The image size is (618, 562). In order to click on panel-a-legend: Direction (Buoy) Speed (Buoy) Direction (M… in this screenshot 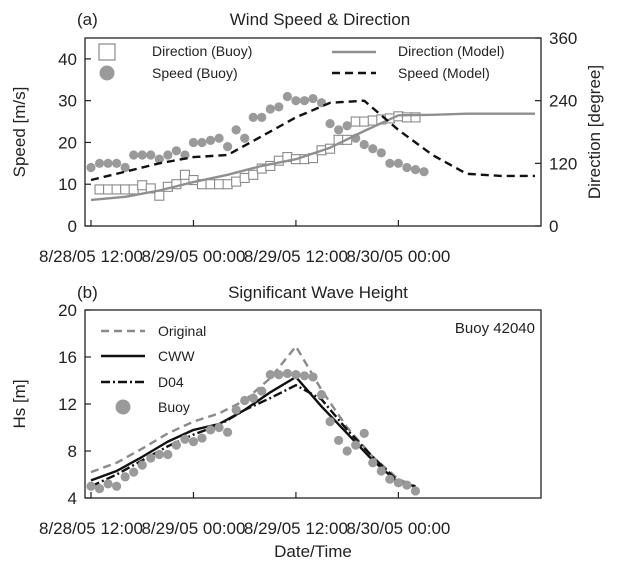, I will do `click(301, 62)`.